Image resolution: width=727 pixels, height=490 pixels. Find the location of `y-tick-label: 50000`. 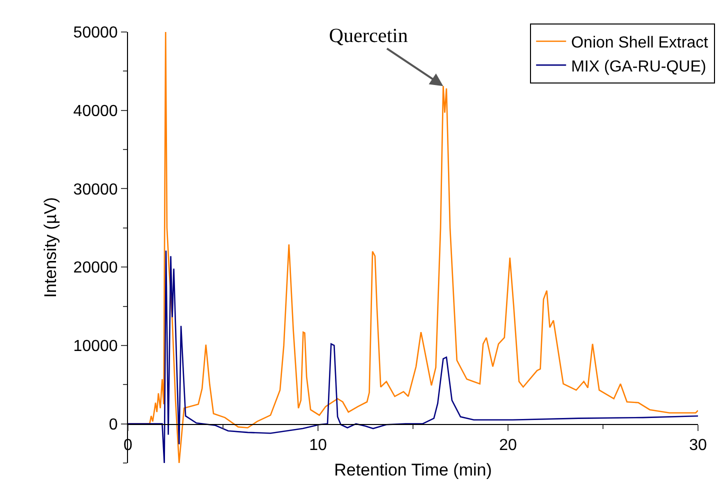

y-tick-label: 50000 is located at coordinates (95, 33).